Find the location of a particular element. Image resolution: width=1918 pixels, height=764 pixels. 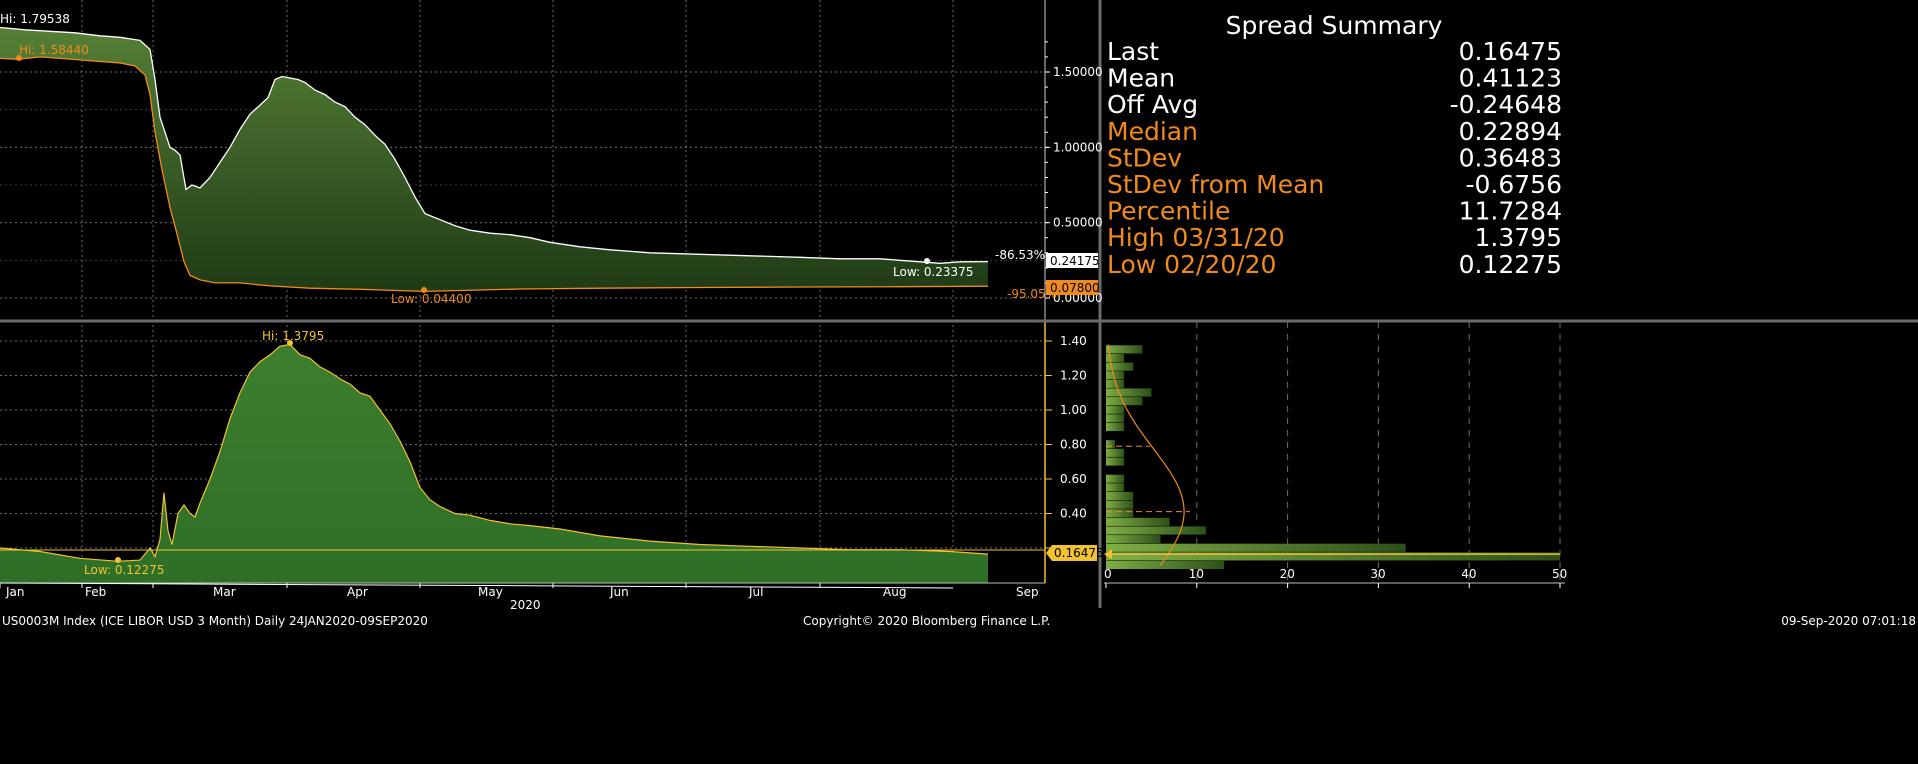

spread-y-tick-label: 0.60 is located at coordinates (1073, 479).